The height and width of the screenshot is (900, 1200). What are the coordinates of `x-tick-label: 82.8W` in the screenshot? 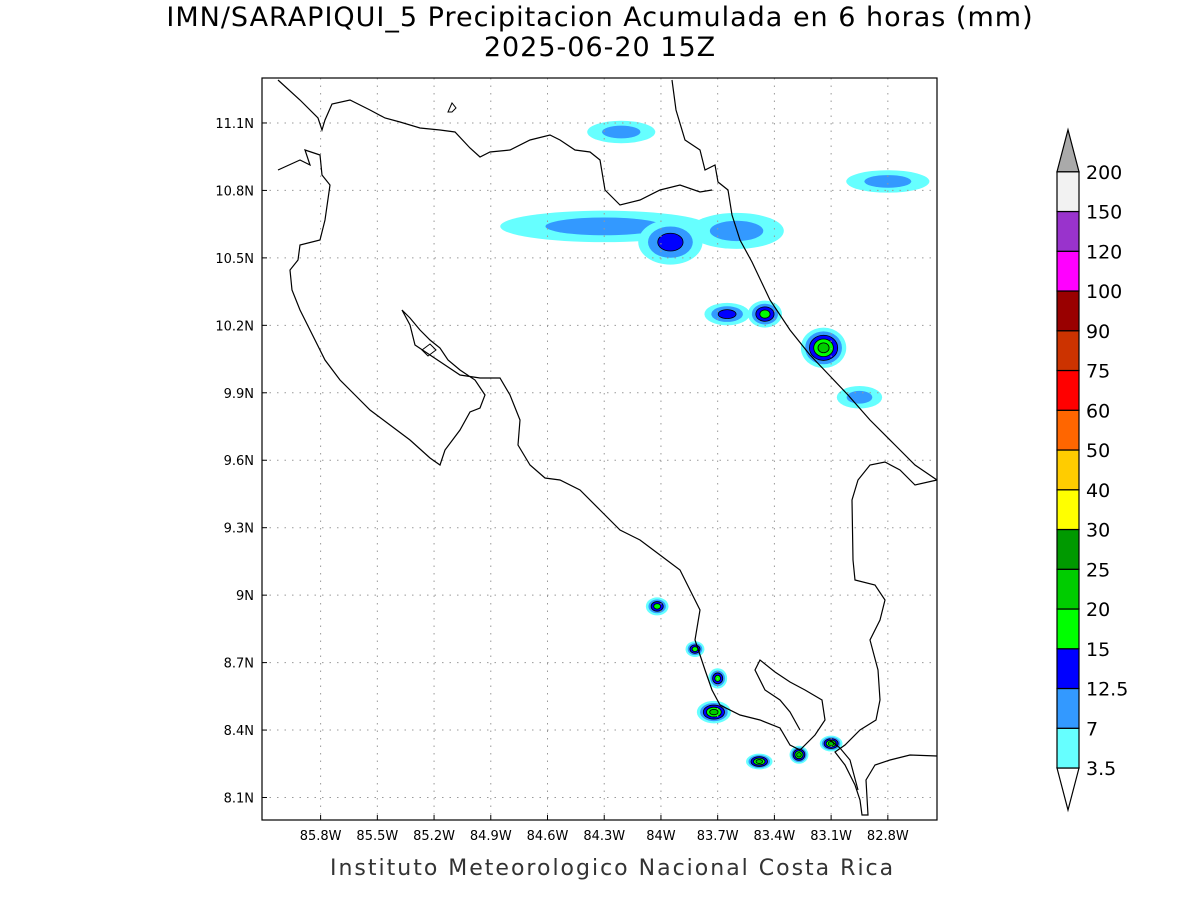 It's located at (888, 836).